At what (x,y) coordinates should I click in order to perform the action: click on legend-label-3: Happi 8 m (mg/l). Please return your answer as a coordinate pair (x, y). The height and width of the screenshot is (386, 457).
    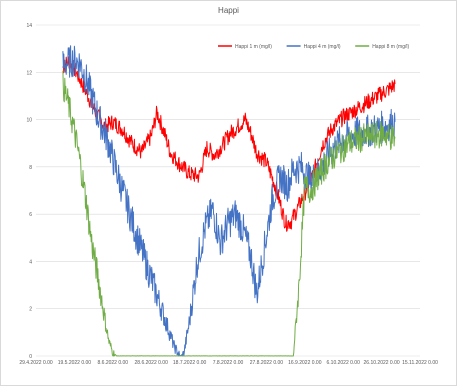
    Looking at the image, I should click on (390, 47).